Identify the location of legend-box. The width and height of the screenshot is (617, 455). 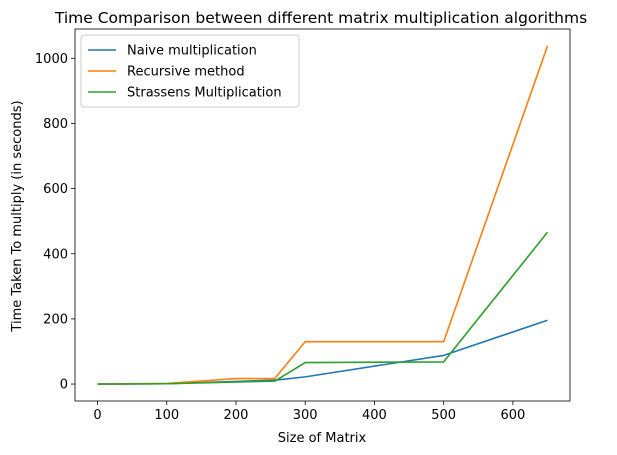
(190, 71).